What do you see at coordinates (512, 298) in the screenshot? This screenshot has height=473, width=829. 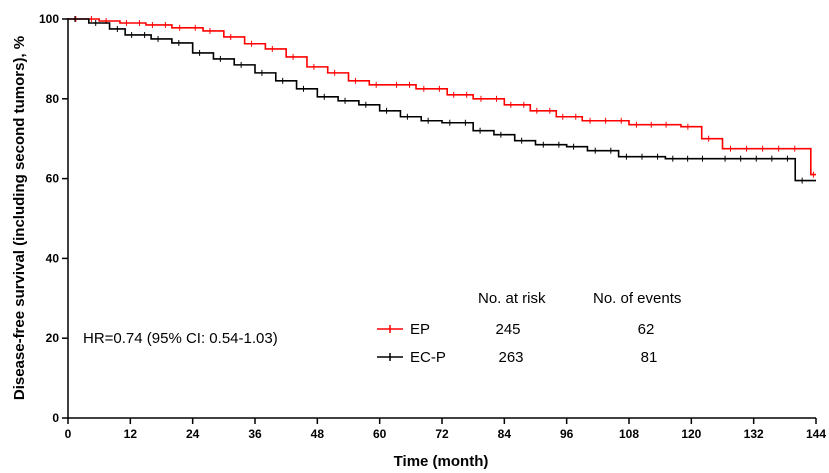 I see `at-risk-header: No. at risk` at bounding box center [512, 298].